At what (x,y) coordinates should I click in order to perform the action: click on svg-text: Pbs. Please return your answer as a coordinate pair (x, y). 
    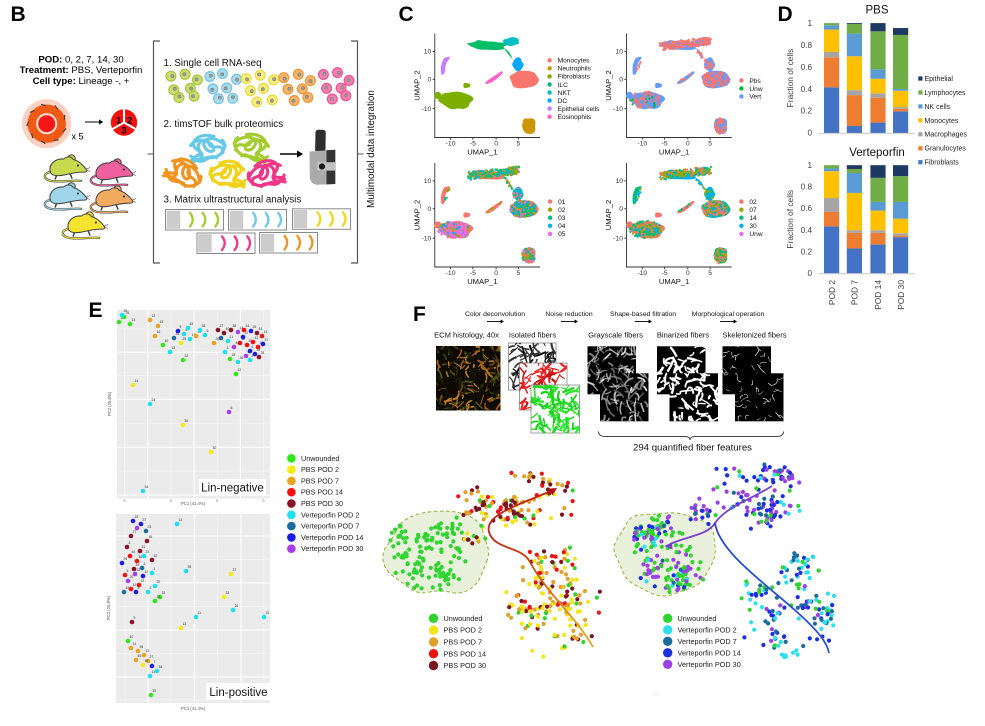
    Looking at the image, I should click on (755, 81).